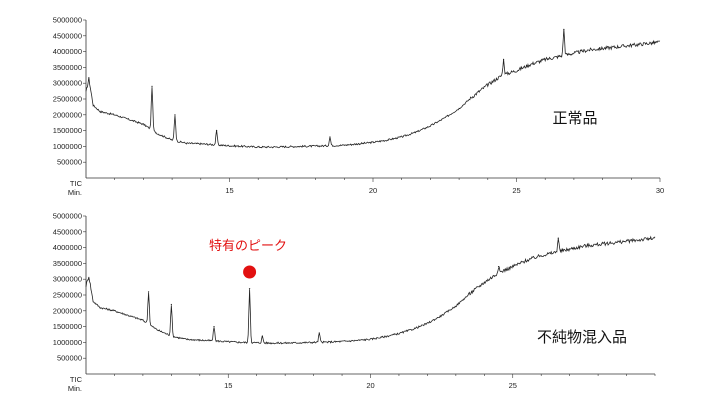  Describe the element at coordinates (582, 337) in the screenshot. I see `sample-label-contaminated: 不純物混入品` at that location.